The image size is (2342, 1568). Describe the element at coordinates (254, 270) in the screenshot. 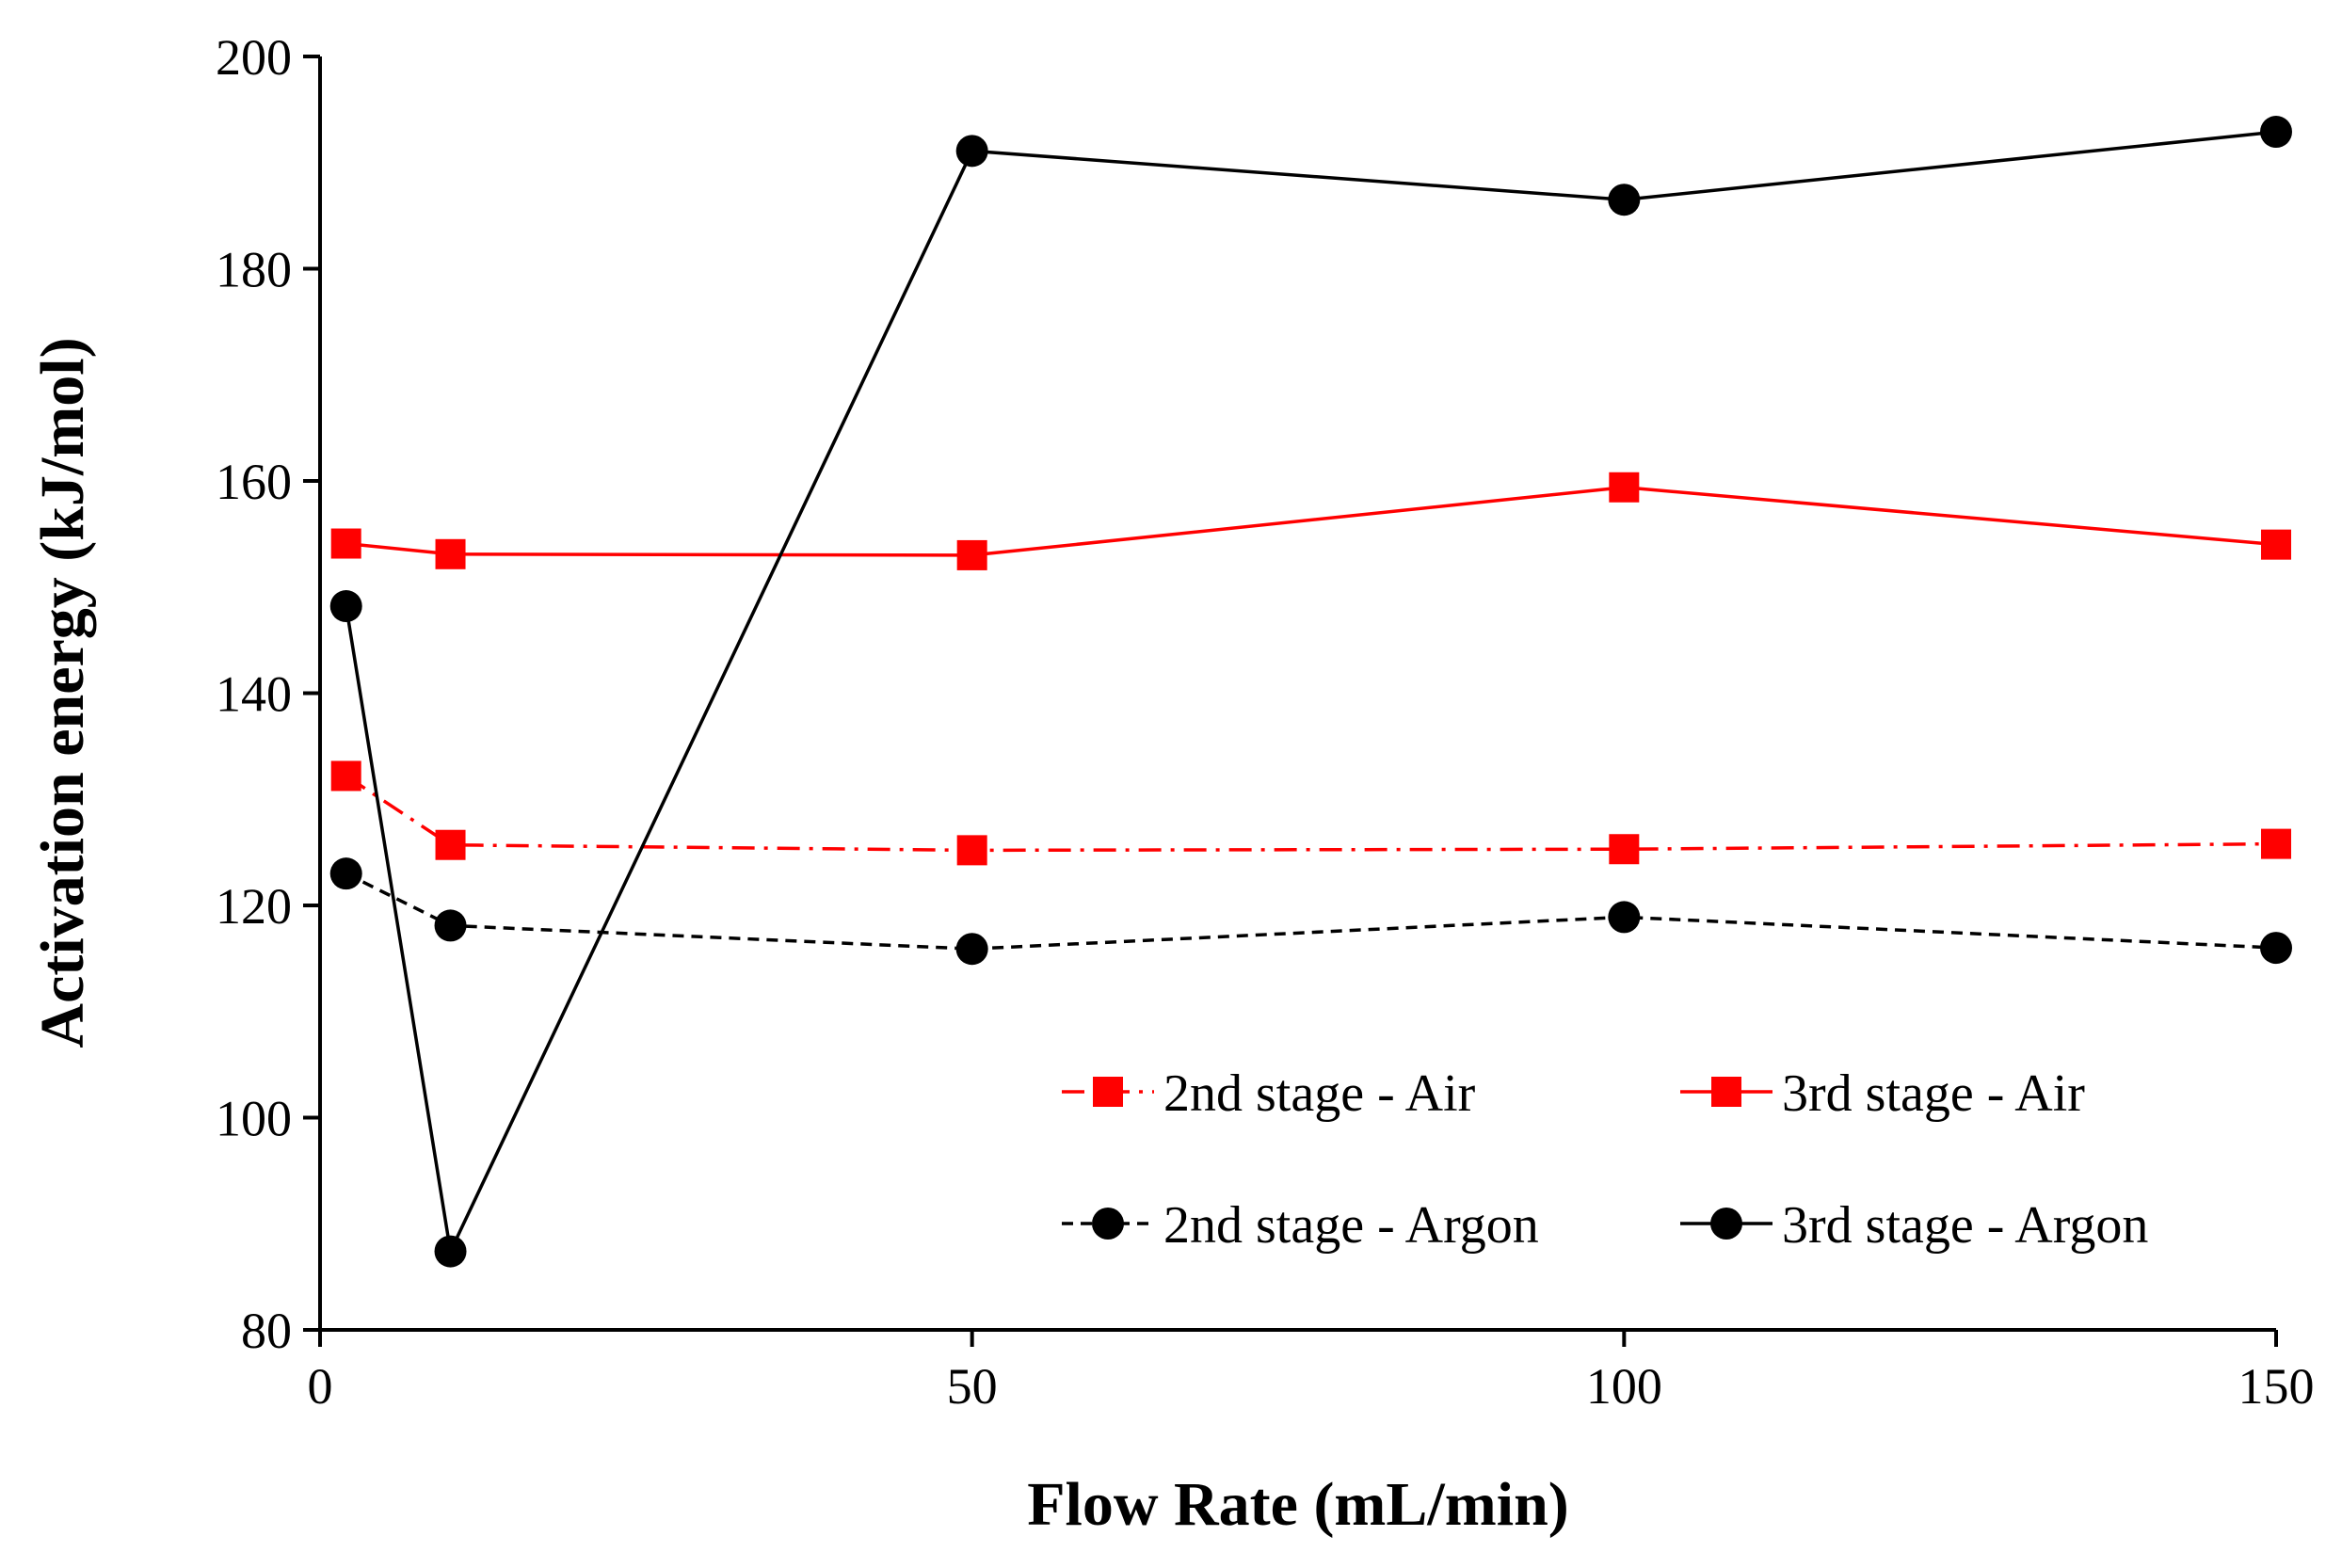

I see `y-tick-label: 180` at that location.